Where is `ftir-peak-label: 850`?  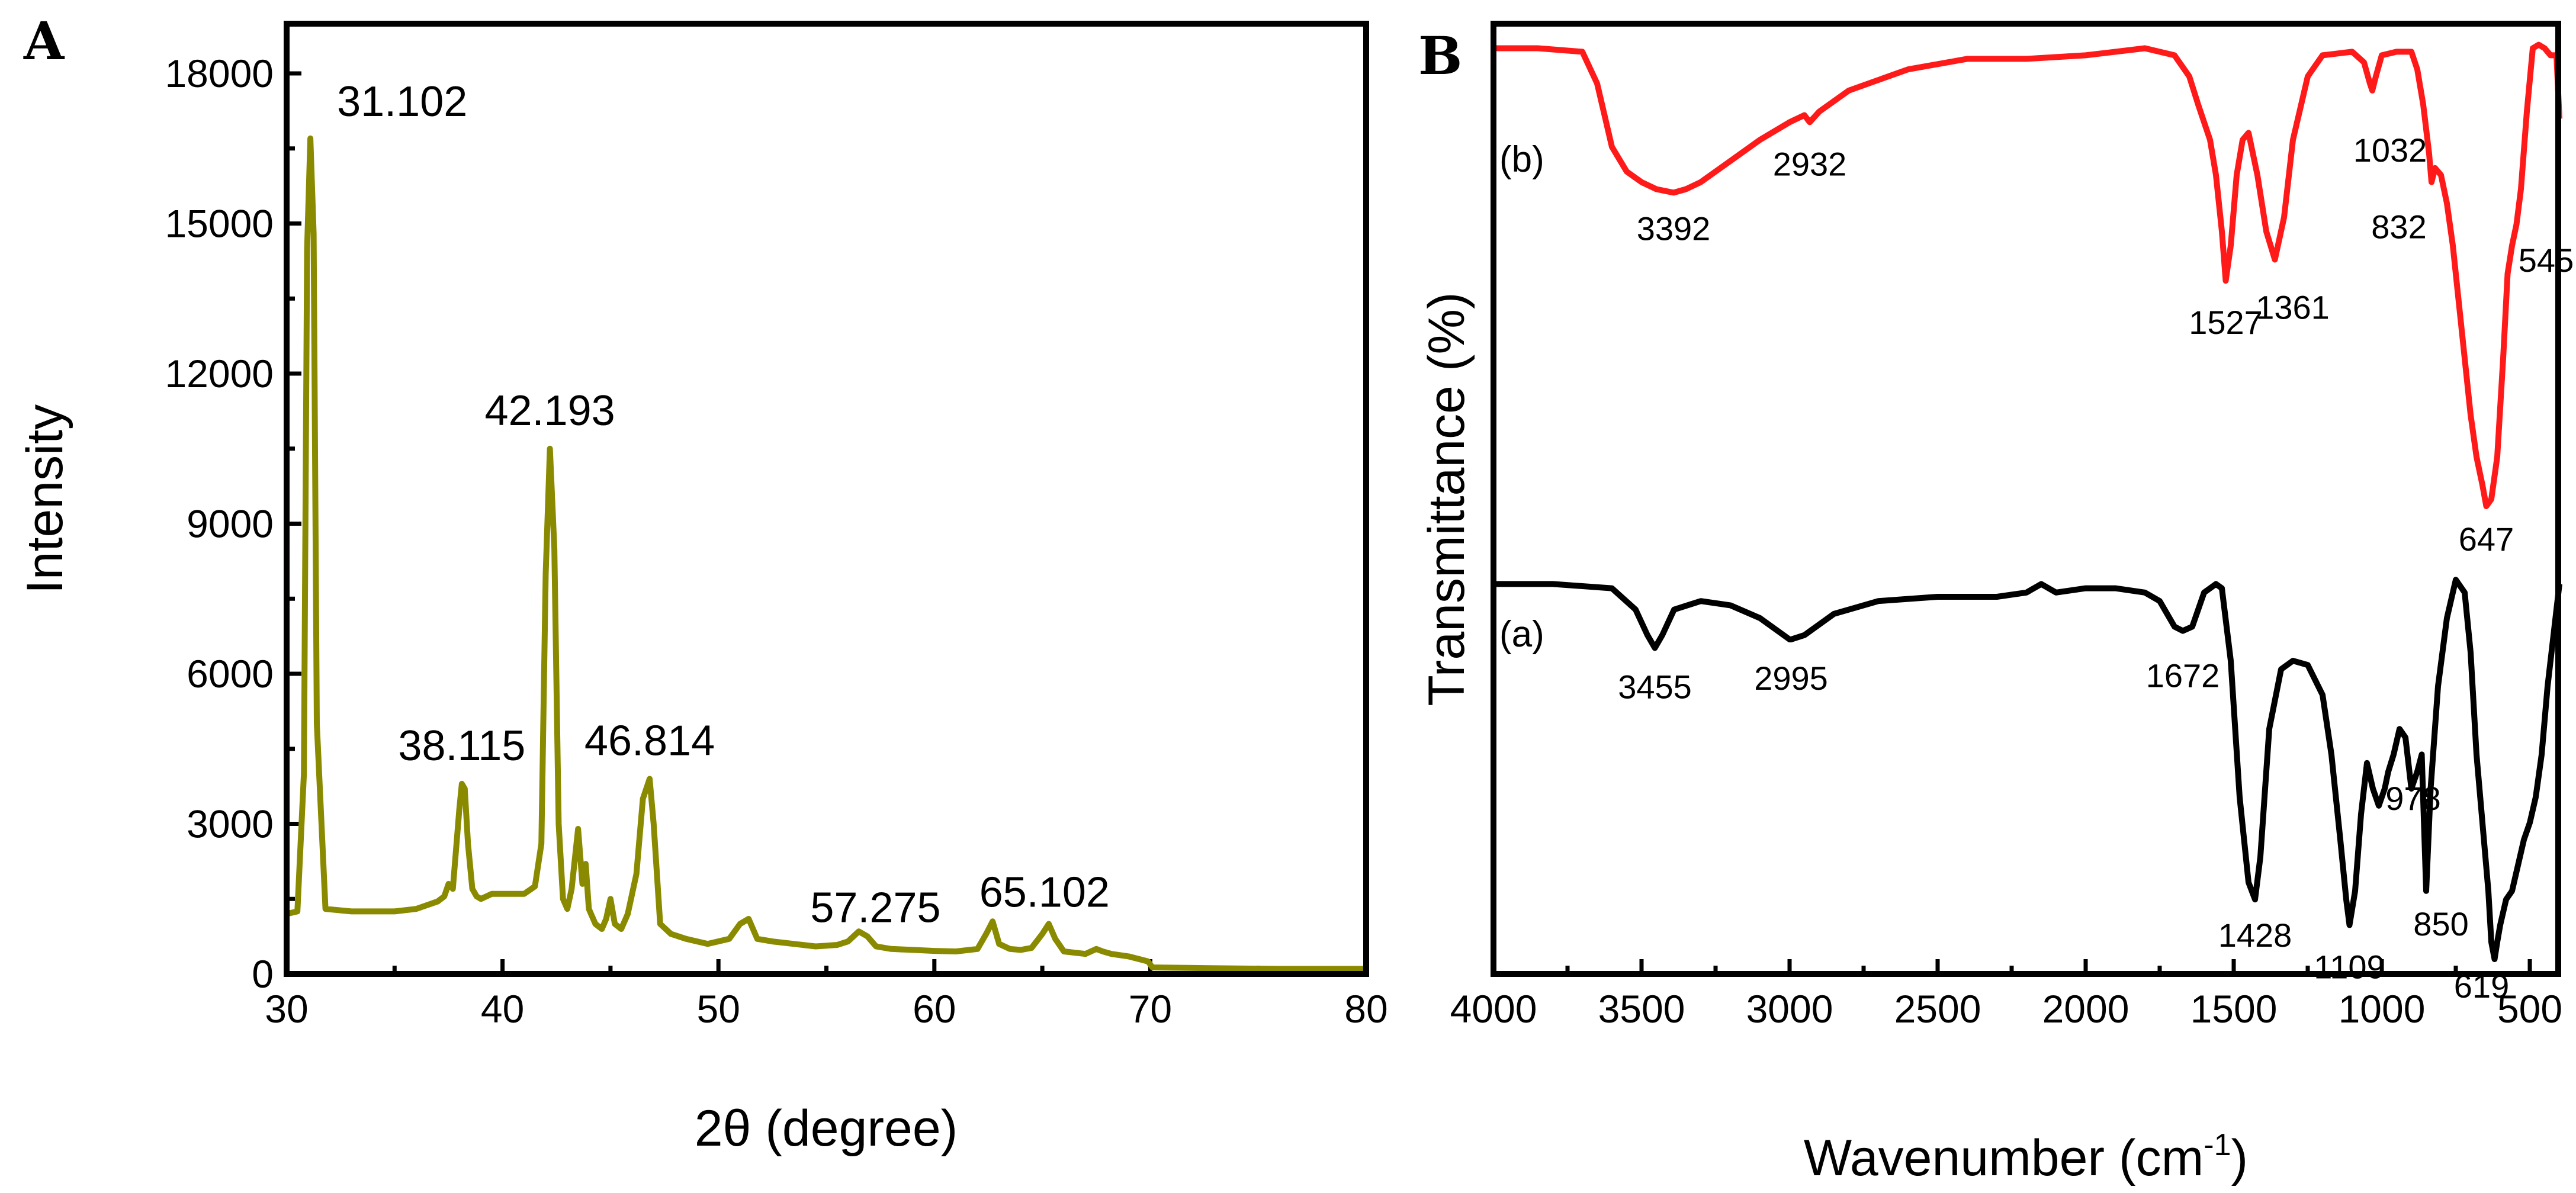
ftir-peak-label: 850 is located at coordinates (2440, 924).